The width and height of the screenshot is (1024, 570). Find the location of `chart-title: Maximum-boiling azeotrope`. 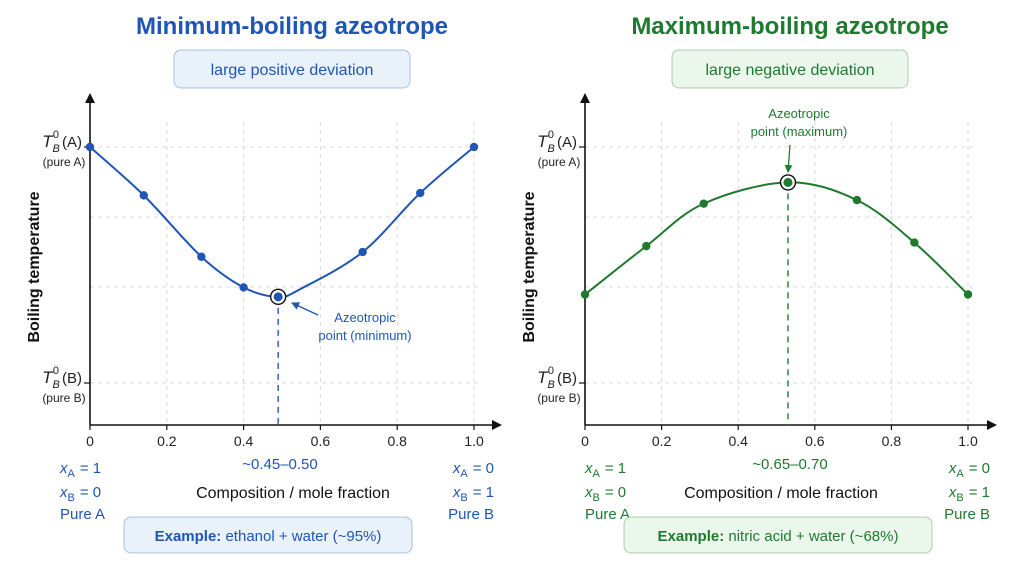

chart-title: Maximum-boiling azeotrope is located at coordinates (789, 26).